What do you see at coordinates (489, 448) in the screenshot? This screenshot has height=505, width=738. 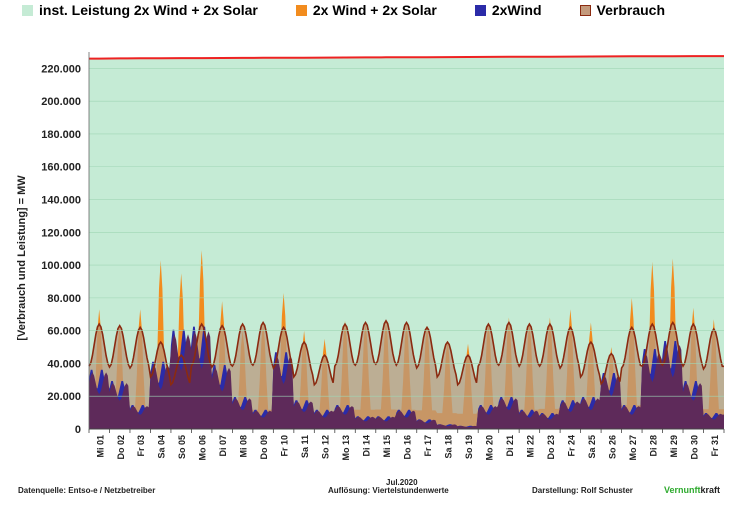 I see `x-tick-label-19: Mo 20` at bounding box center [489, 448].